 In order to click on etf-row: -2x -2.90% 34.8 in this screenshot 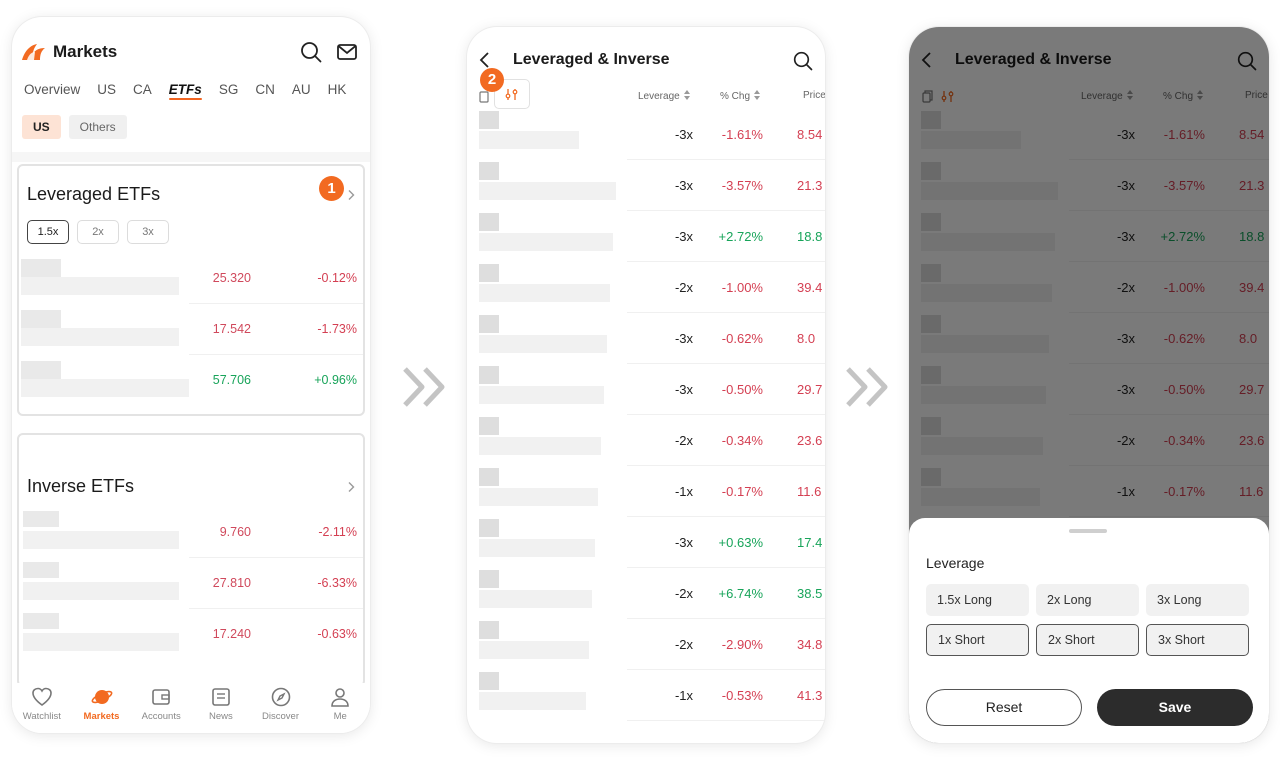, I will do `click(646, 644)`.